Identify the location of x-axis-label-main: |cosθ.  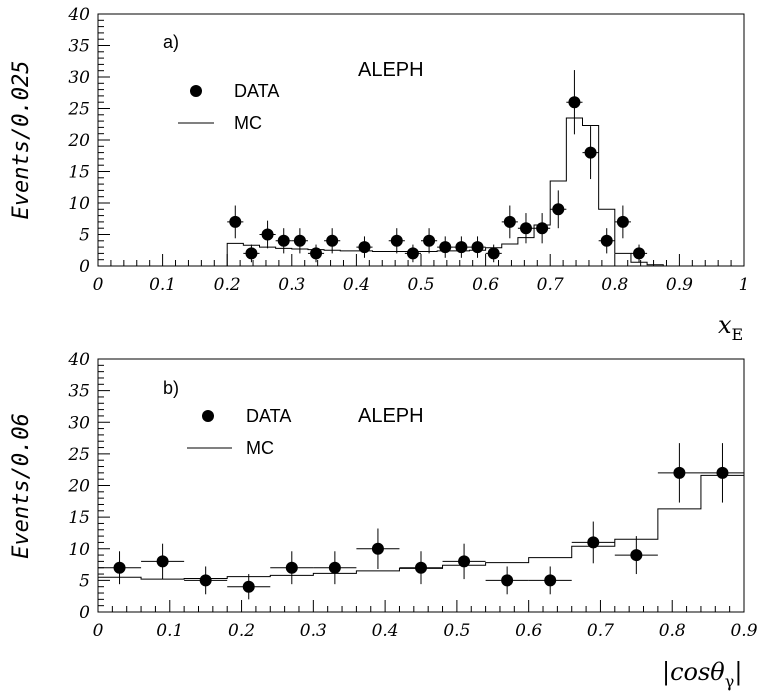
(693, 672).